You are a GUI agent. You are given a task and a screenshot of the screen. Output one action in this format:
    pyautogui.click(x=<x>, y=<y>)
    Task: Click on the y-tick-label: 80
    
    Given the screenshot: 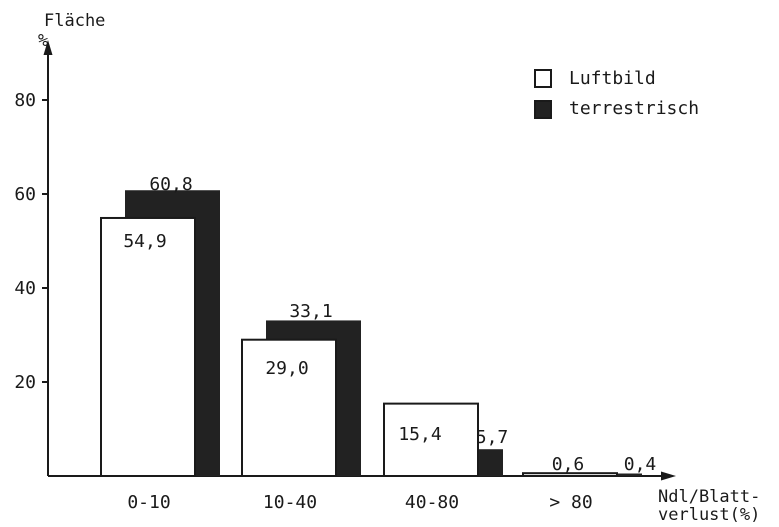 What is the action you would take?
    pyautogui.click(x=25, y=100)
    